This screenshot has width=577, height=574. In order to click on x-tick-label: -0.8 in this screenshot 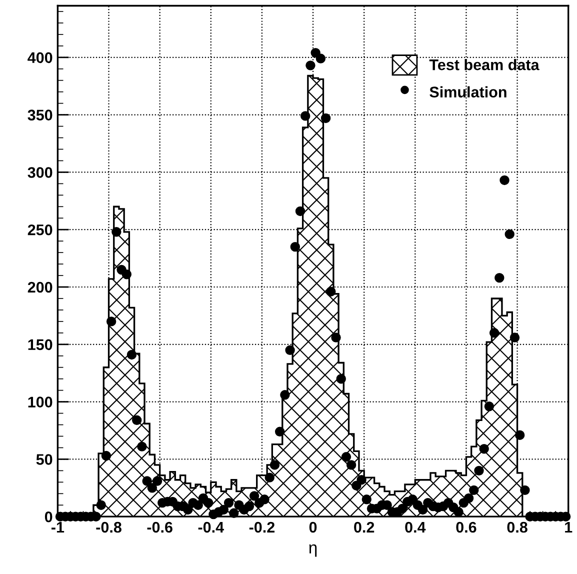, I will do `click(109, 527)`.